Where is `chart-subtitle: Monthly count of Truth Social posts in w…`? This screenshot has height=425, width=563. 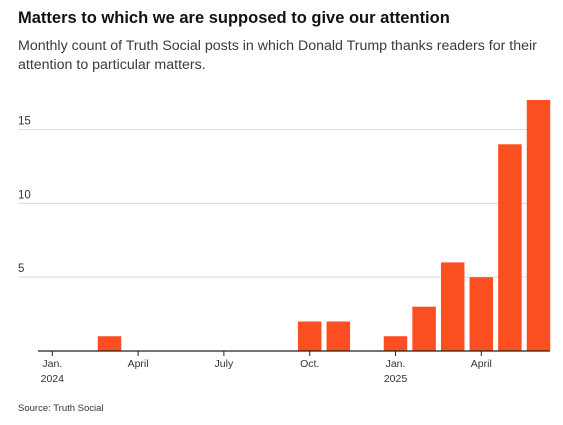 chart-subtitle: Monthly count of Truth Social posts in w… is located at coordinates (277, 55).